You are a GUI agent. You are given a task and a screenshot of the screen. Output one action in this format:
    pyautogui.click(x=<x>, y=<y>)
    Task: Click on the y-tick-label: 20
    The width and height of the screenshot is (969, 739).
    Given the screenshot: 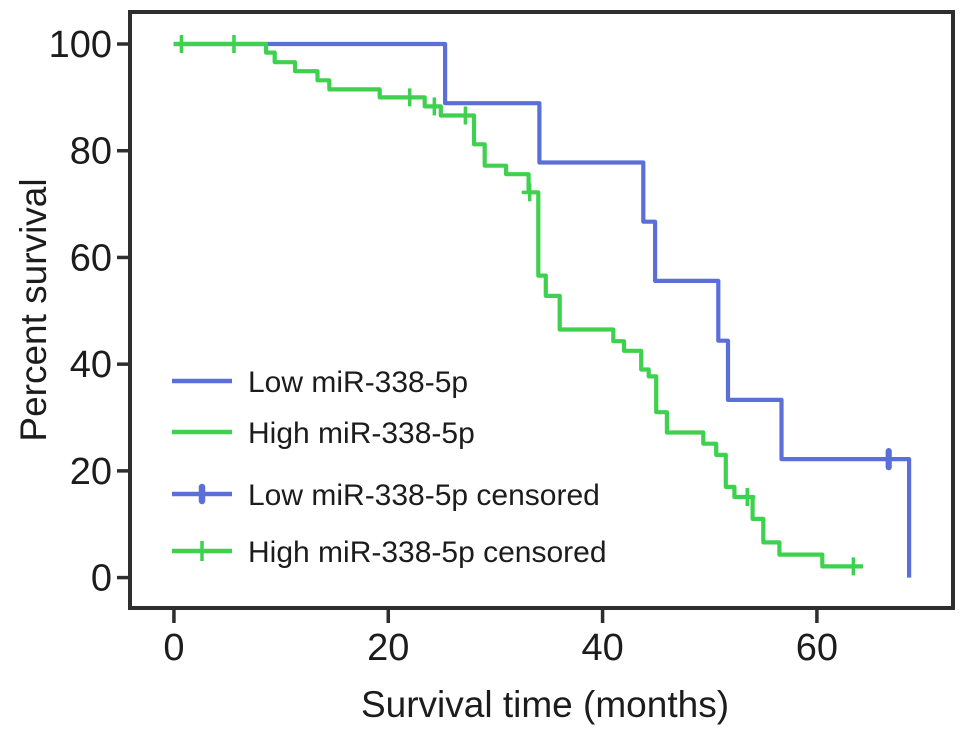 What is the action you would take?
    pyautogui.click(x=91, y=472)
    